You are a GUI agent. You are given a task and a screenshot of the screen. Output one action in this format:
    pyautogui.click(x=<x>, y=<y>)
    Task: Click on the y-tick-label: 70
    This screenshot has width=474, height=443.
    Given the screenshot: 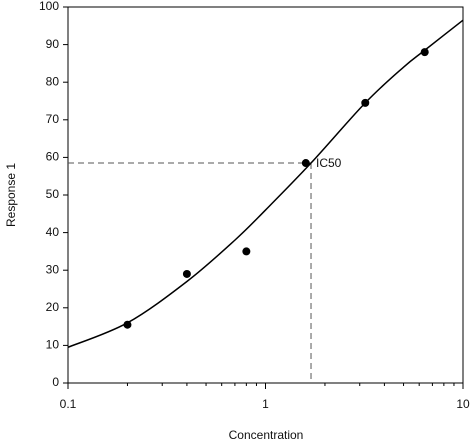 What is the action you would take?
    pyautogui.click(x=53, y=119)
    